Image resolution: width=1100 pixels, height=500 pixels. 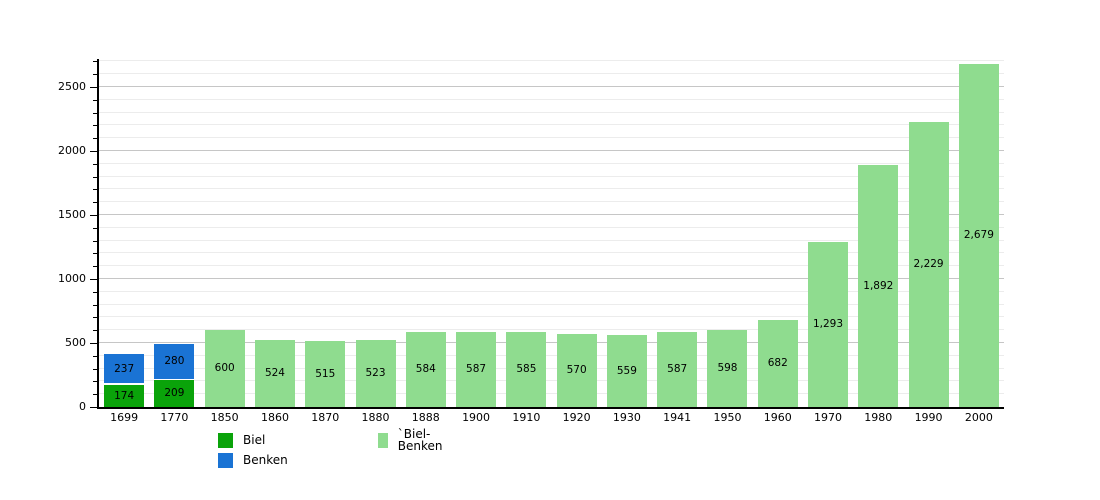 I want to click on legend-column-1: Biel Benken, so click(x=253, y=450).